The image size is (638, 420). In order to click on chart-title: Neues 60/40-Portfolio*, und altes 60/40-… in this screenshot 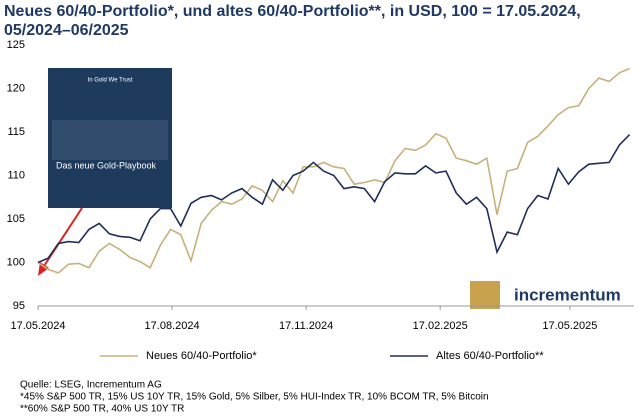, I will do `click(292, 21)`.